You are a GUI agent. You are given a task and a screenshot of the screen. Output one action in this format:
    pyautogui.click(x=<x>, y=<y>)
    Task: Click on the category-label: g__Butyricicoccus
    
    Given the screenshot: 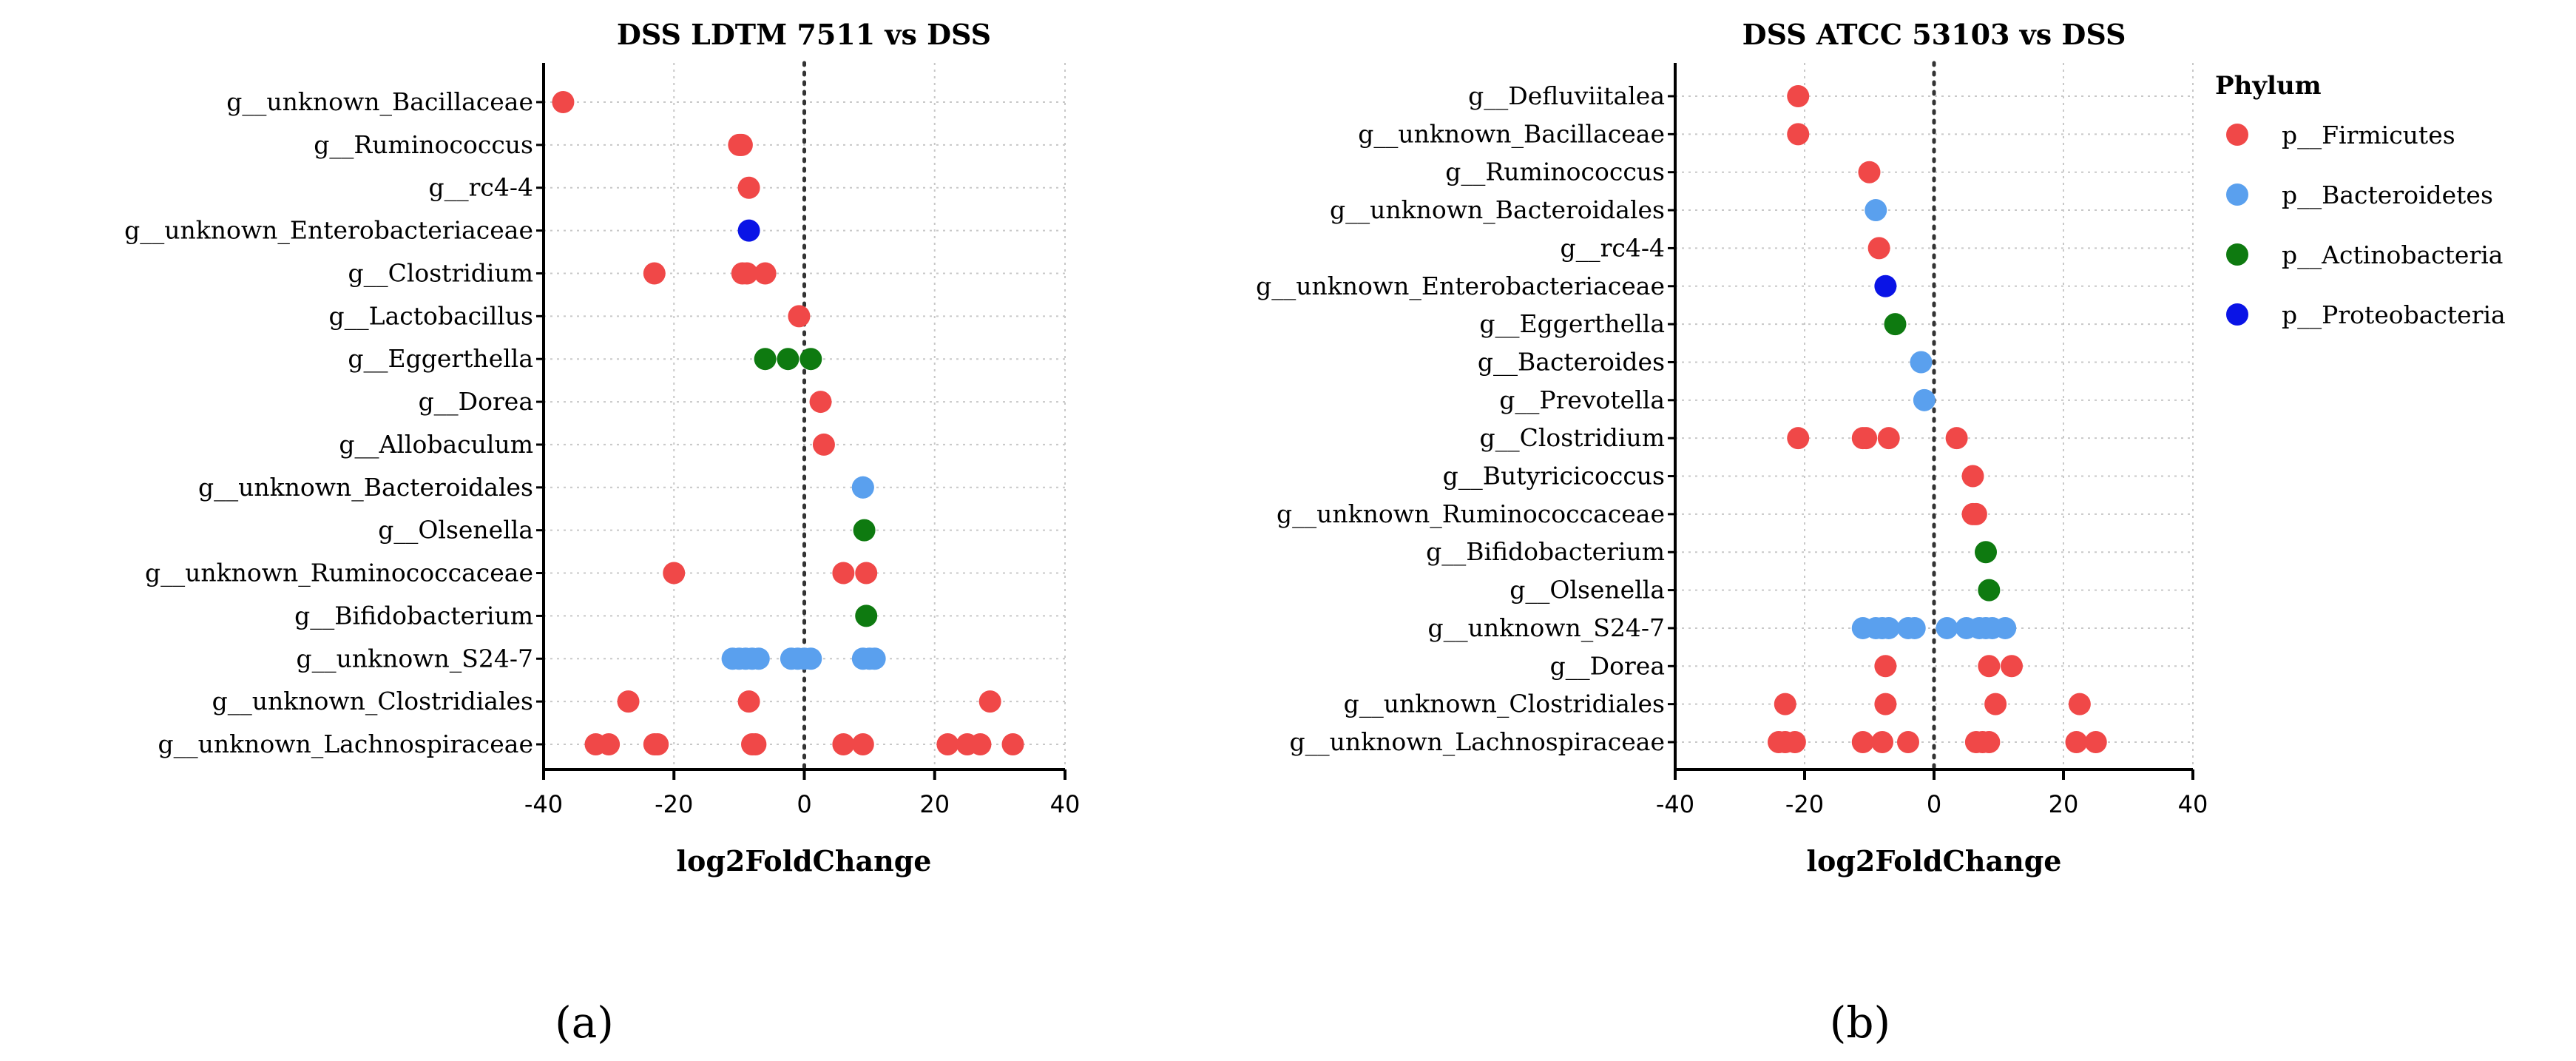 What is the action you would take?
    pyautogui.click(x=1554, y=476)
    